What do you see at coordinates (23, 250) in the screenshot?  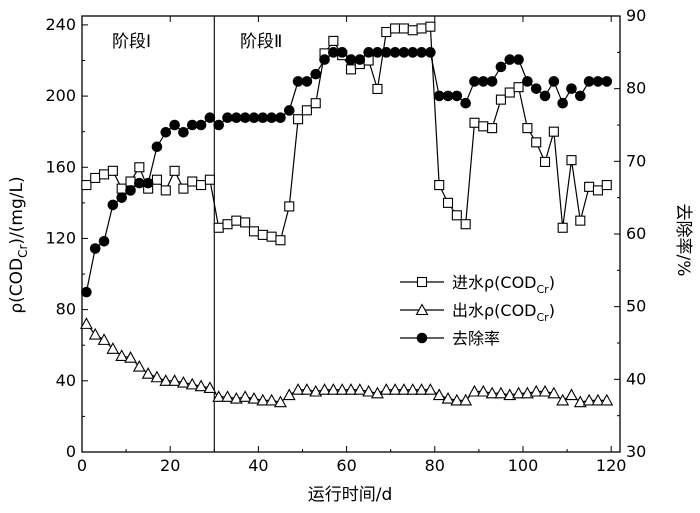 I see `y-axis-label-sub: Cr` at bounding box center [23, 250].